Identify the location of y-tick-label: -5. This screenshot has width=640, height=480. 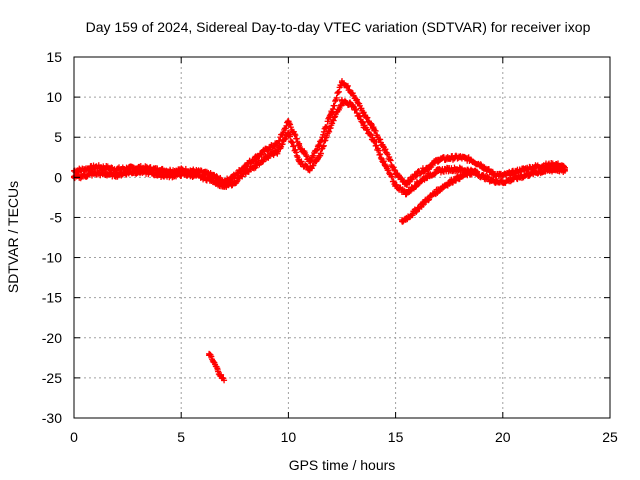
(56, 217).